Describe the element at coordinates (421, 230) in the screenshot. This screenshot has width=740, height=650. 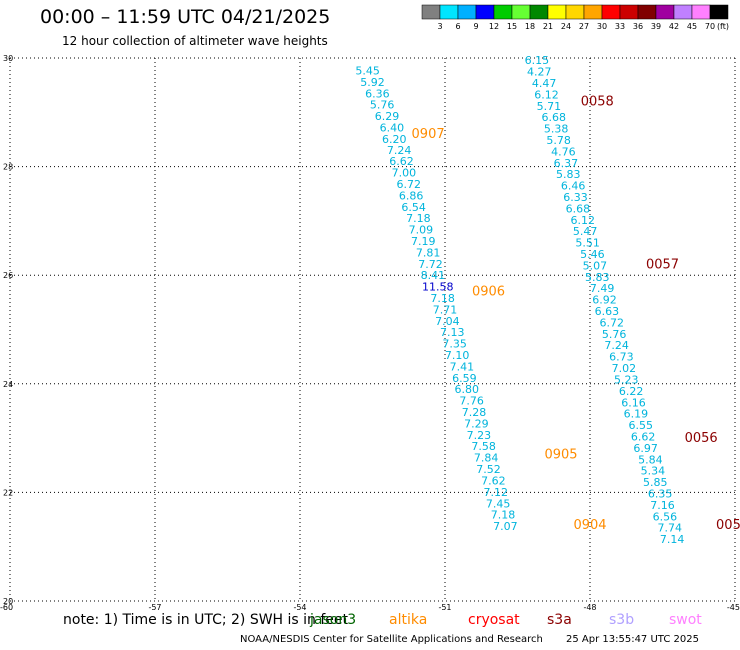
I see `swh-value-label: 7.09` at that location.